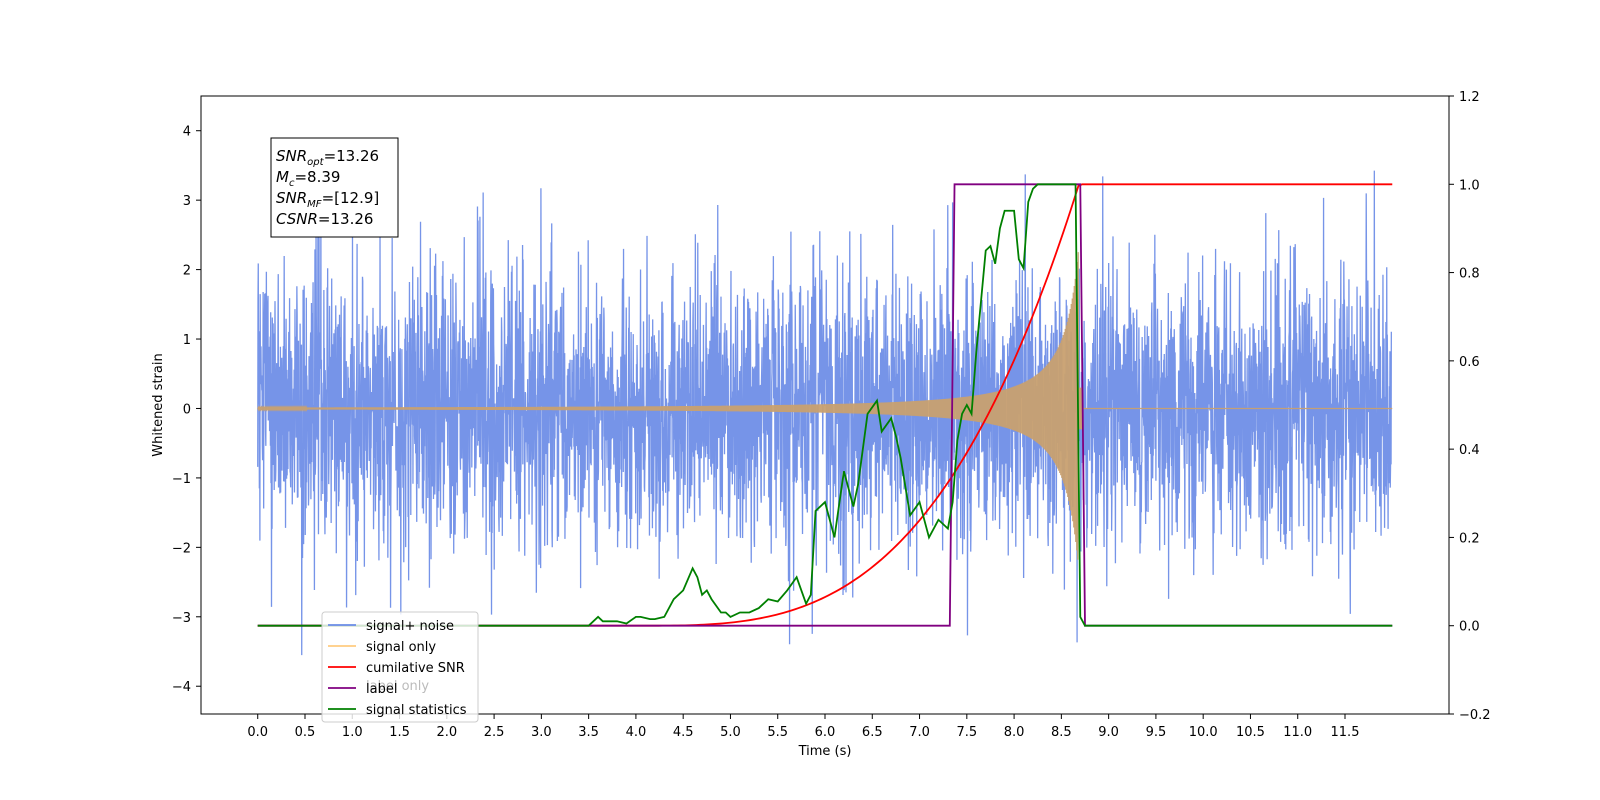 Image resolution: width=1600 pixels, height=800 pixels. What do you see at coordinates (825, 751) in the screenshot?
I see `x-axis-label: Time (s)` at bounding box center [825, 751].